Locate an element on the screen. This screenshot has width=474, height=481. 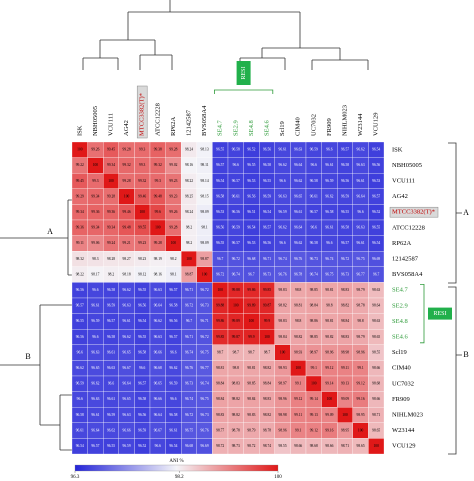
cell-label: 98.14 is located at coordinates (205, 181).